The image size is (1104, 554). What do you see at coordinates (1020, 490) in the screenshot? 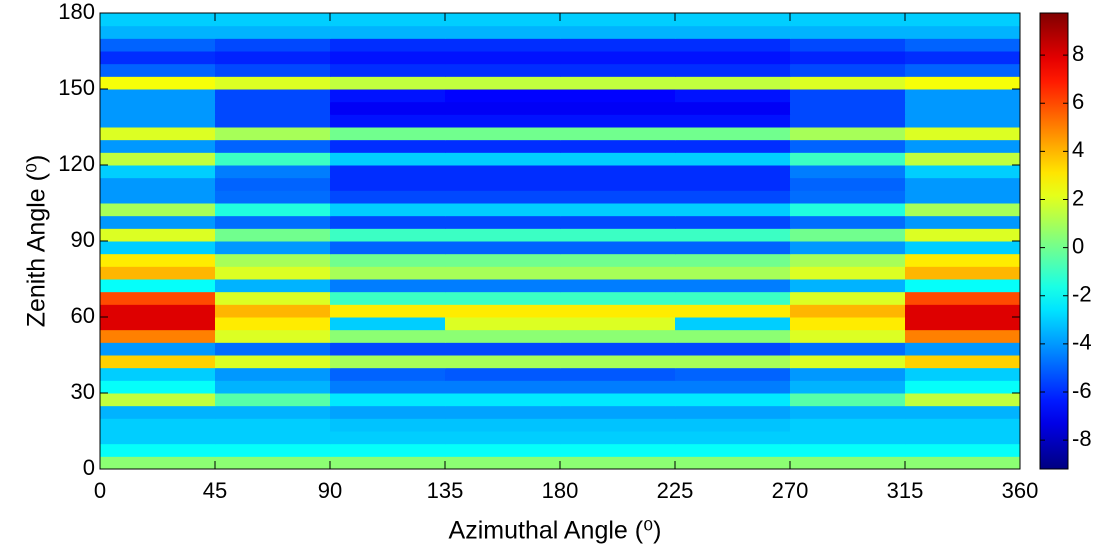
I see `x-tick-label: 360` at bounding box center [1020, 490].